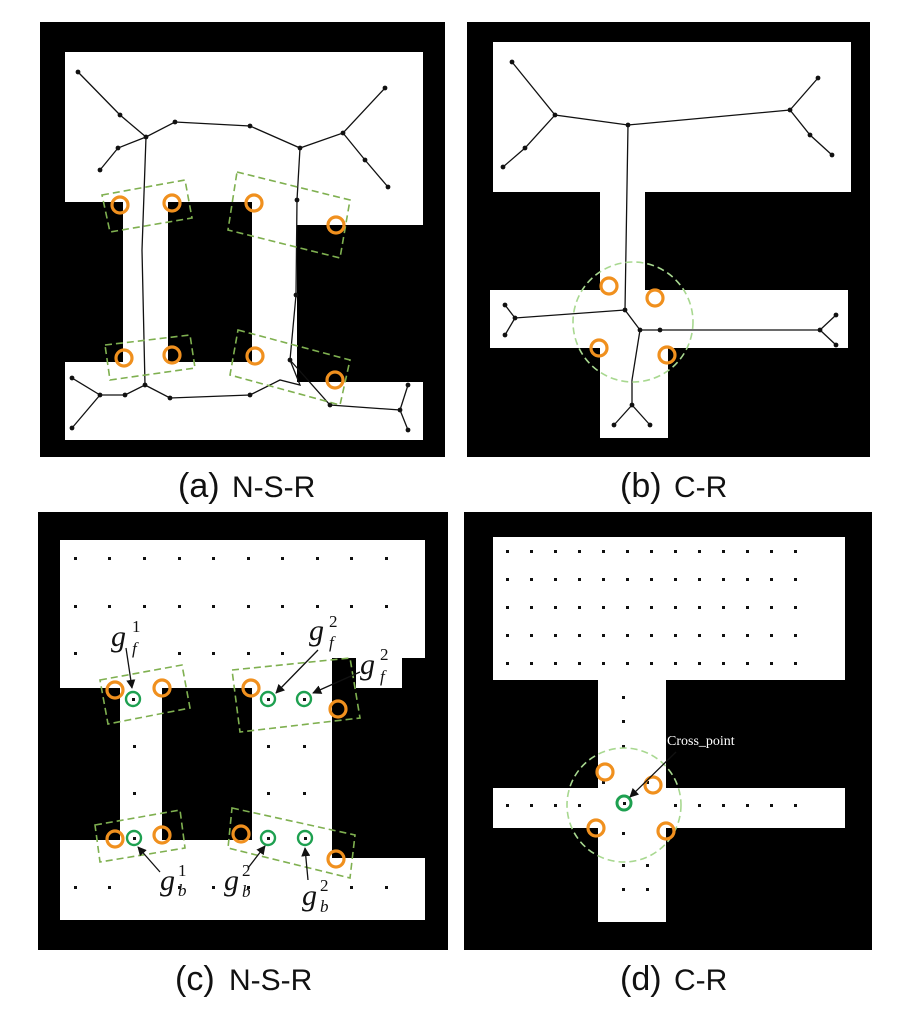 The width and height of the screenshot is (910, 1009). What do you see at coordinates (336, 682) in the screenshot?
I see `arrow-gf2-b` at bounding box center [336, 682].